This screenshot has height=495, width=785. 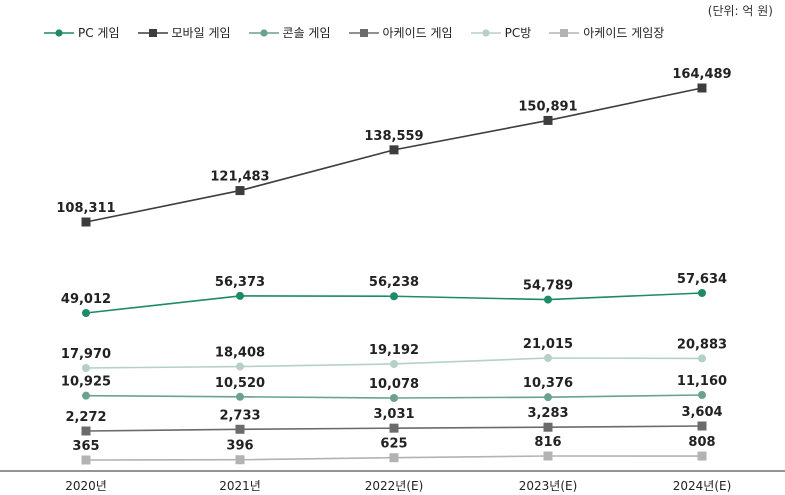 What do you see at coordinates (547, 106) in the screenshot?
I see `data-label: 150,891` at bounding box center [547, 106].